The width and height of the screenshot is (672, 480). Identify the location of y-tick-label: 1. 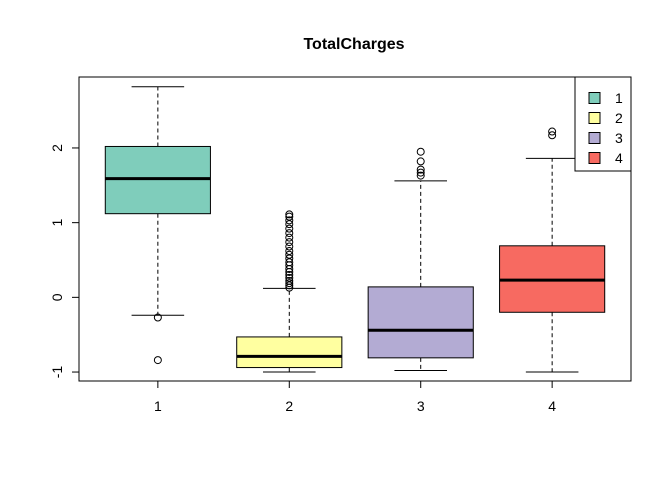
(57, 223).